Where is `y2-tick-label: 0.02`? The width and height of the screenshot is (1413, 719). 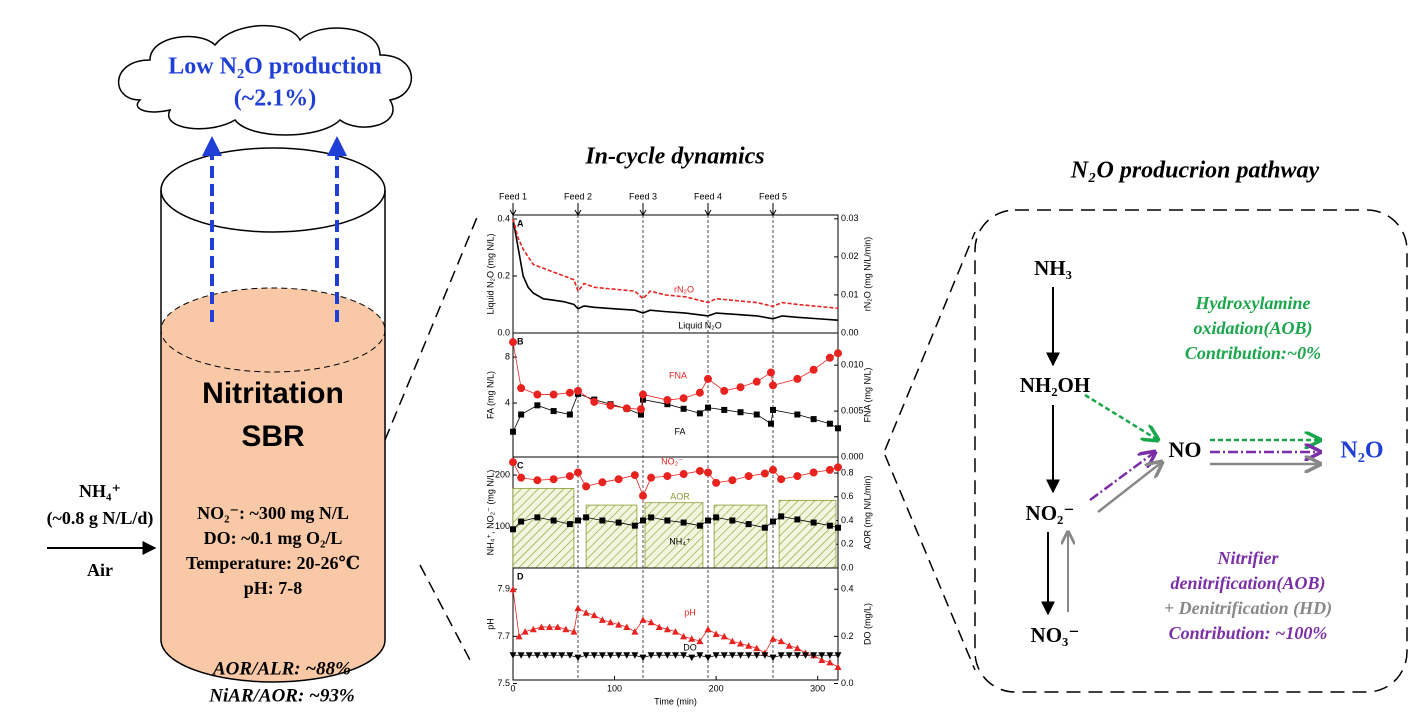
y2-tick-label: 0.02 is located at coordinates (850, 256).